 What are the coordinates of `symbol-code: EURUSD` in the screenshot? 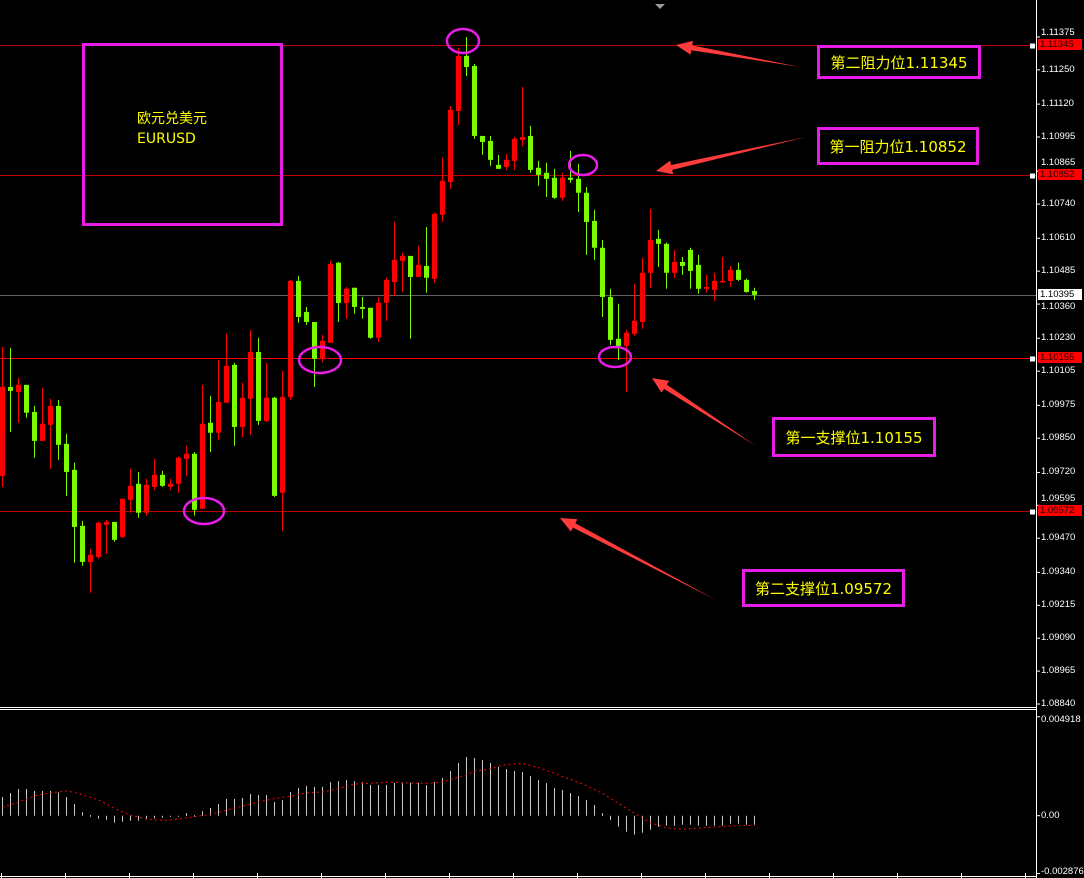 It's located at (166, 139).